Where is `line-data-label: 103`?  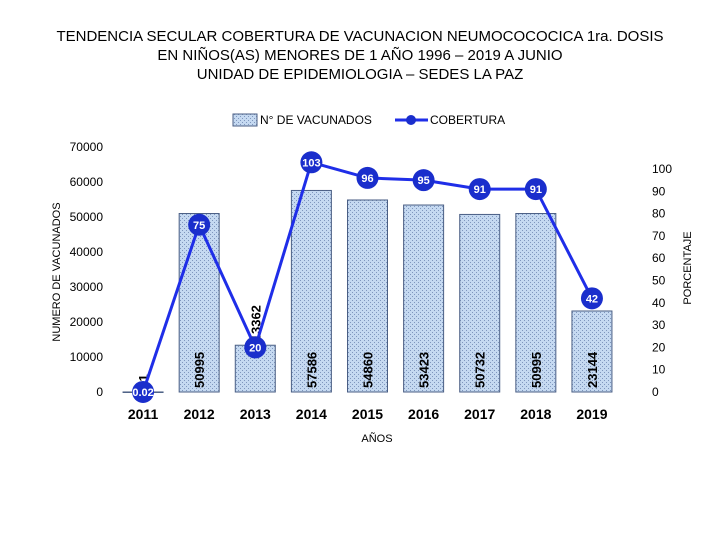 line-data-label: 103 is located at coordinates (311, 163).